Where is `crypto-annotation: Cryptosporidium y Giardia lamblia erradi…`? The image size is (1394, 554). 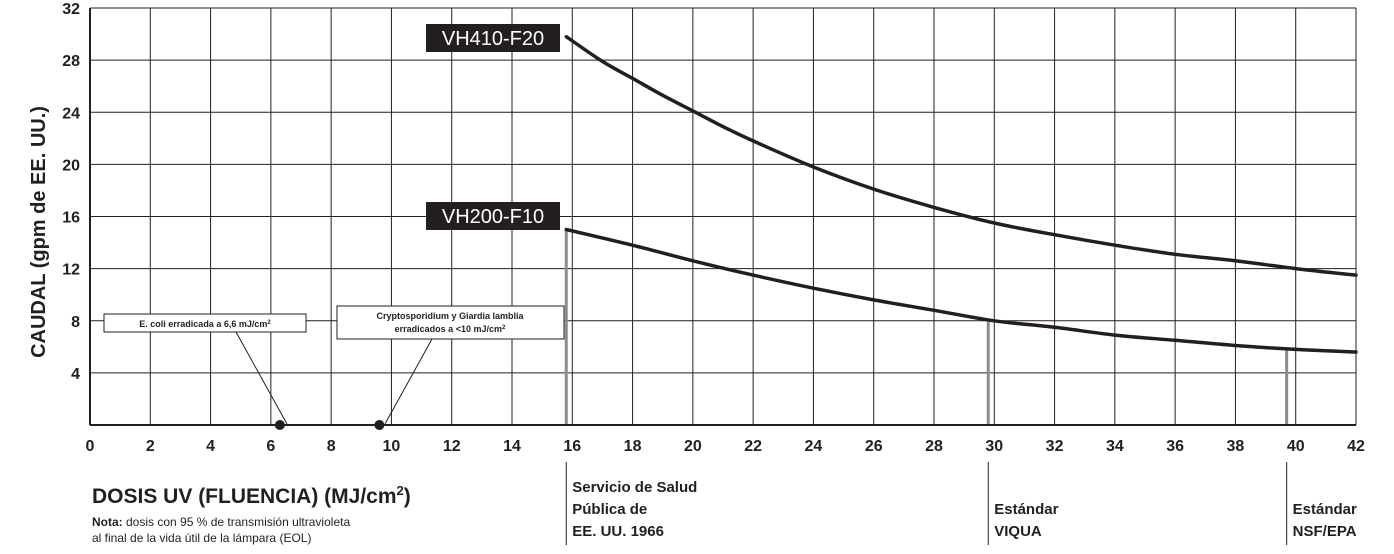 crypto-annotation: Cryptosporidium y Giardia lamblia erradi… is located at coordinates (450, 365).